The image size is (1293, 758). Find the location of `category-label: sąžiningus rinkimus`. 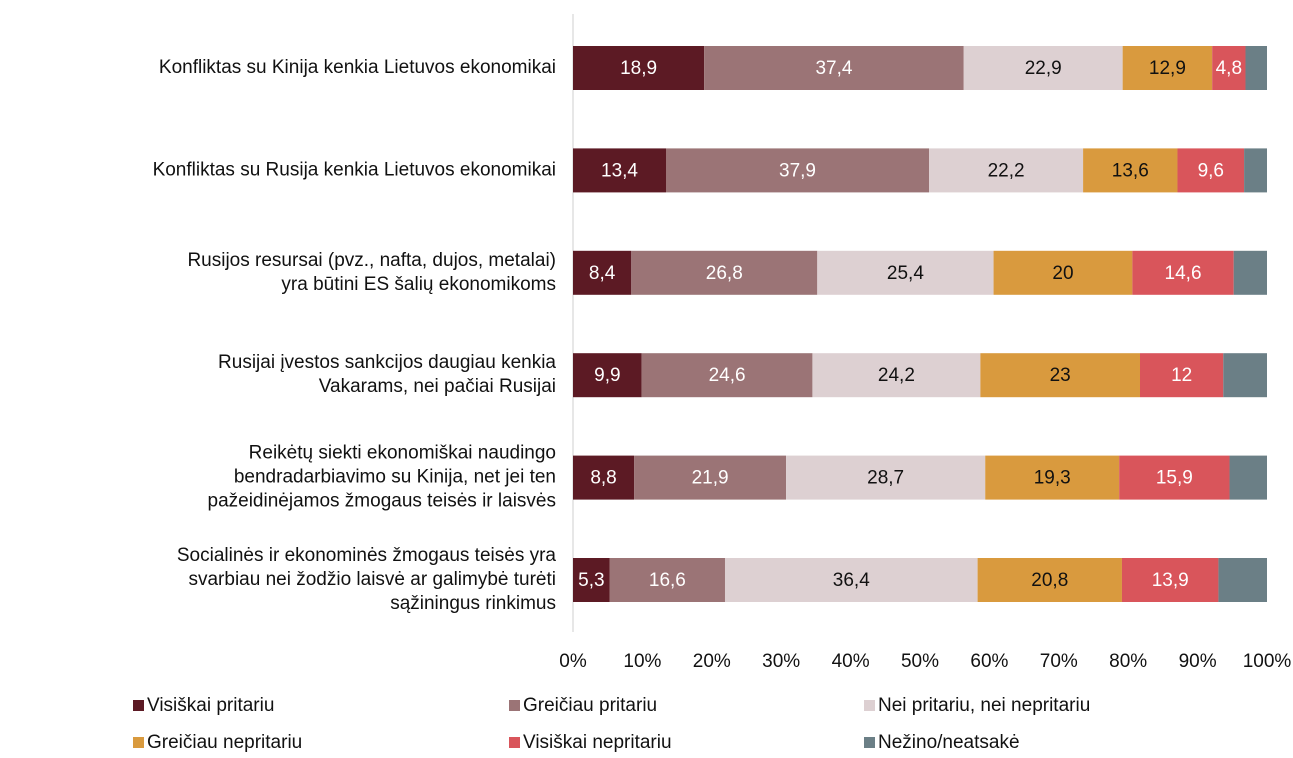

category-label: sąžiningus rinkimus is located at coordinates (473, 603).